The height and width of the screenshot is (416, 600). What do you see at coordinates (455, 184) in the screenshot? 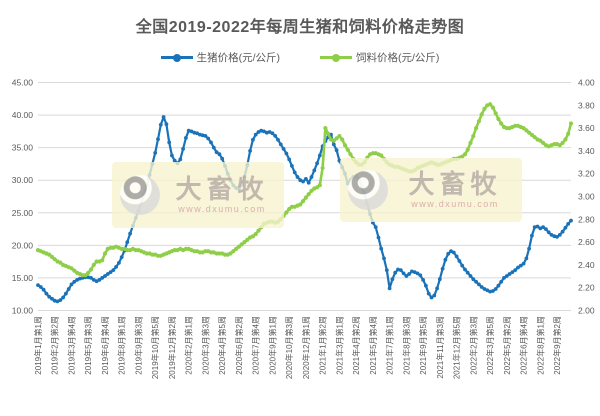
I see `watermark-brand: 大畜牧` at bounding box center [455, 184].